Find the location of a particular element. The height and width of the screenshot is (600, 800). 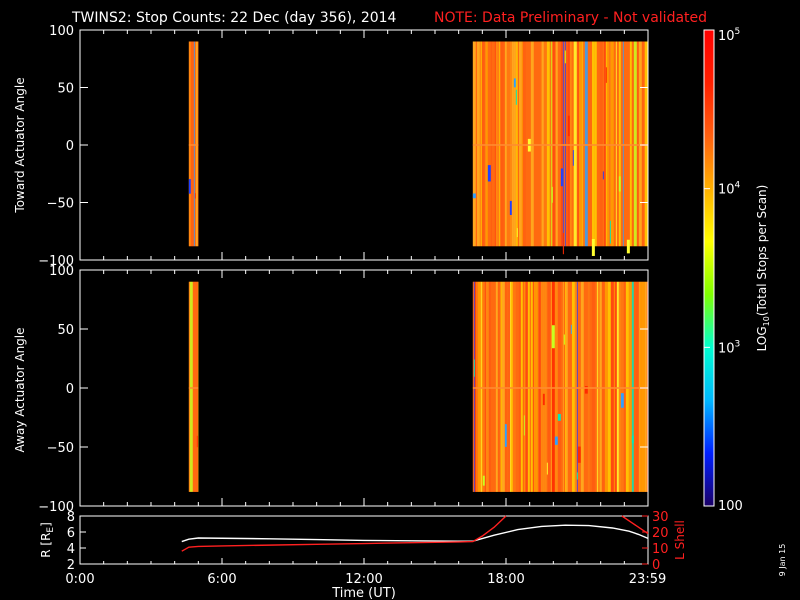

preliminary-note: NOTE: Data Preliminary - Not validated is located at coordinates (570, 18).